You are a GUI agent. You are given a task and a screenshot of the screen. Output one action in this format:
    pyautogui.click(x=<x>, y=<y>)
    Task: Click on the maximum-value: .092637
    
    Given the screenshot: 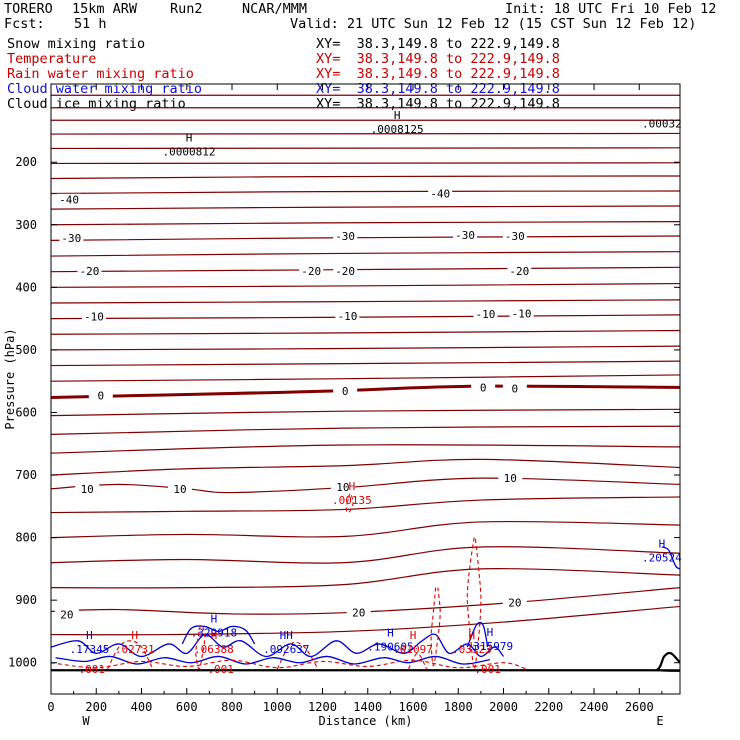 What is the action you would take?
    pyautogui.click(x=286, y=649)
    